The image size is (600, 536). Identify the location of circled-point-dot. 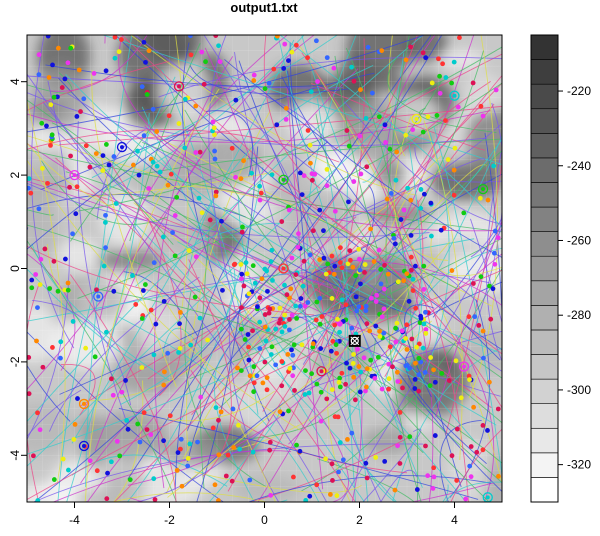
(179, 86).